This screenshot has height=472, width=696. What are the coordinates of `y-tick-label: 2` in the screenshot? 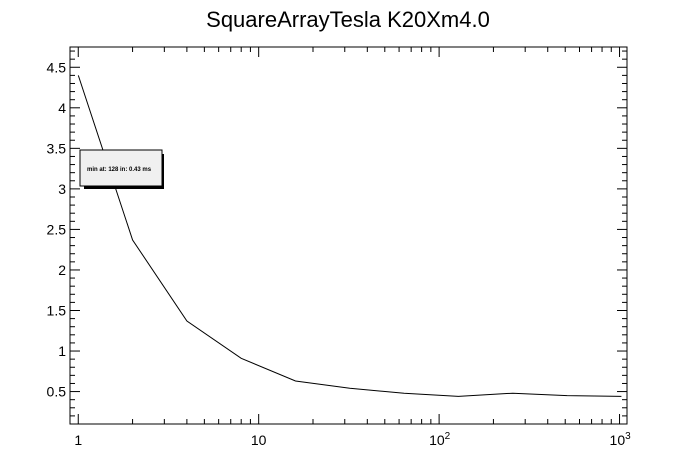 It's located at (62, 270).